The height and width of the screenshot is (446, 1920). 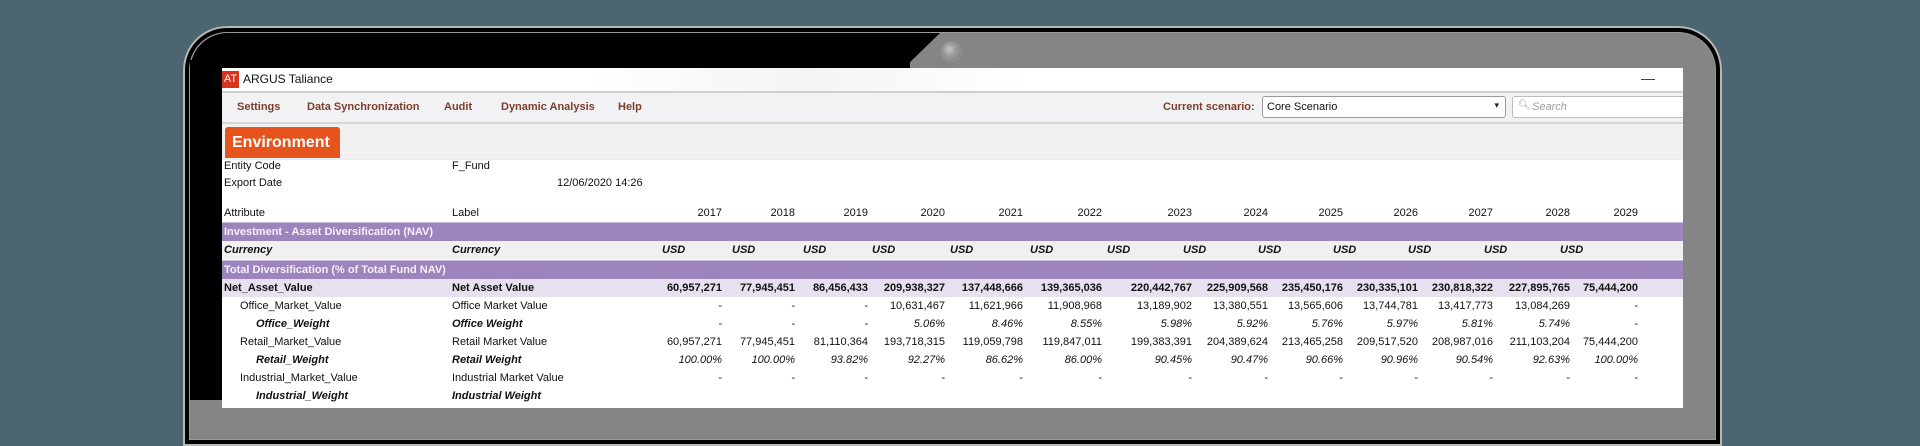 I want to click on cell: 92.27%, so click(x=926, y=360).